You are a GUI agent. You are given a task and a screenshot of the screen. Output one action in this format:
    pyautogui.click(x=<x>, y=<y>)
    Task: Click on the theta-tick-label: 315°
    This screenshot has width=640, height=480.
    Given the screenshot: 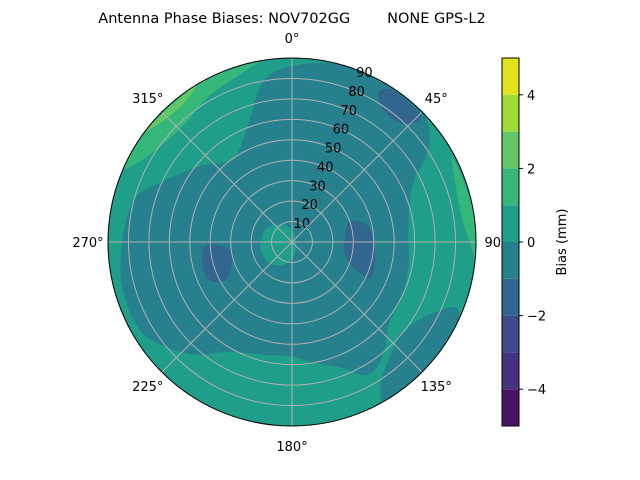 What is the action you would take?
    pyautogui.click(x=147, y=99)
    